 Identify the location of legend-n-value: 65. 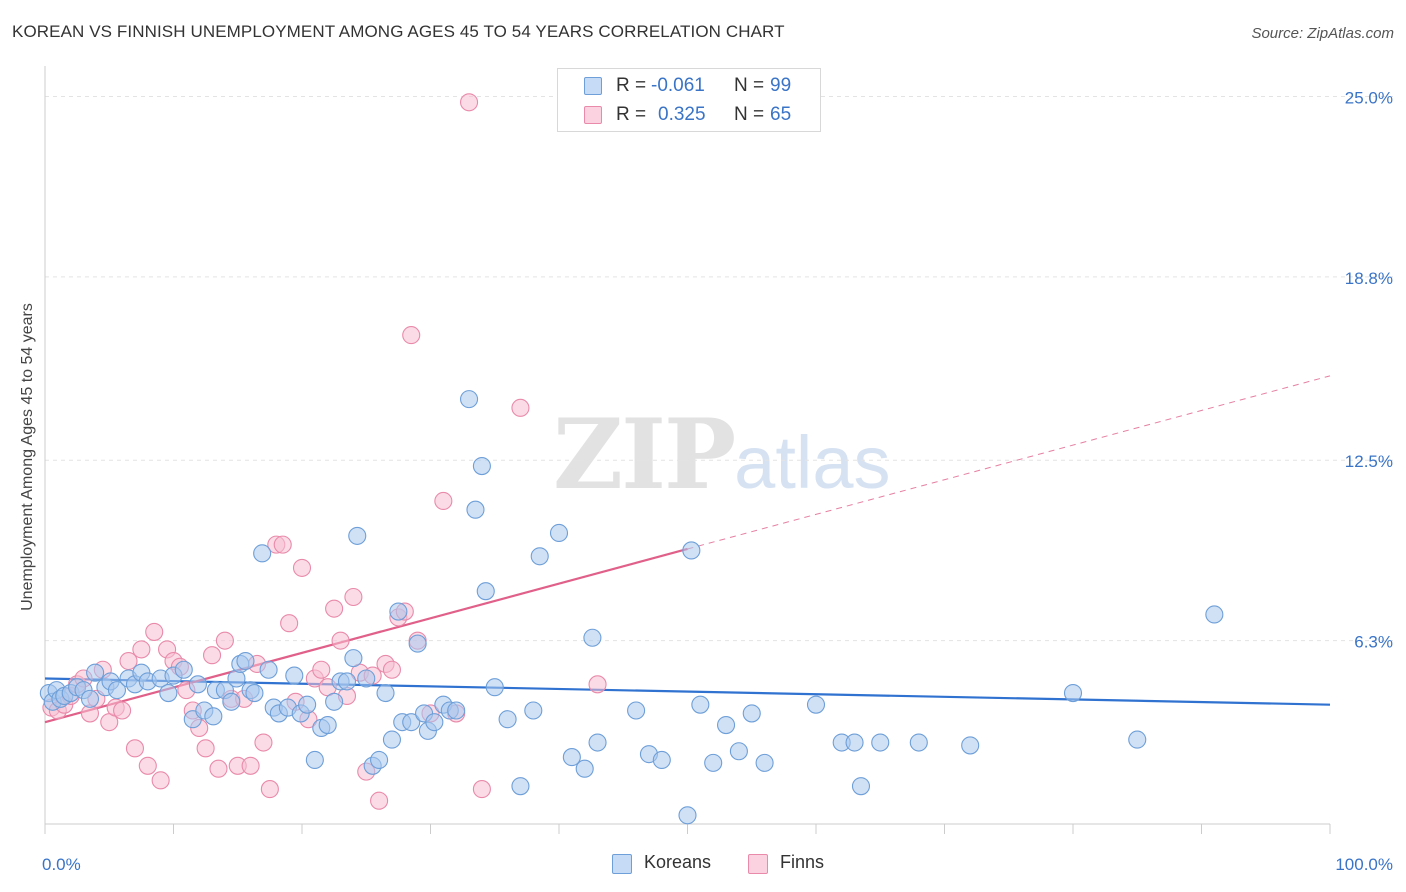
(781, 114).